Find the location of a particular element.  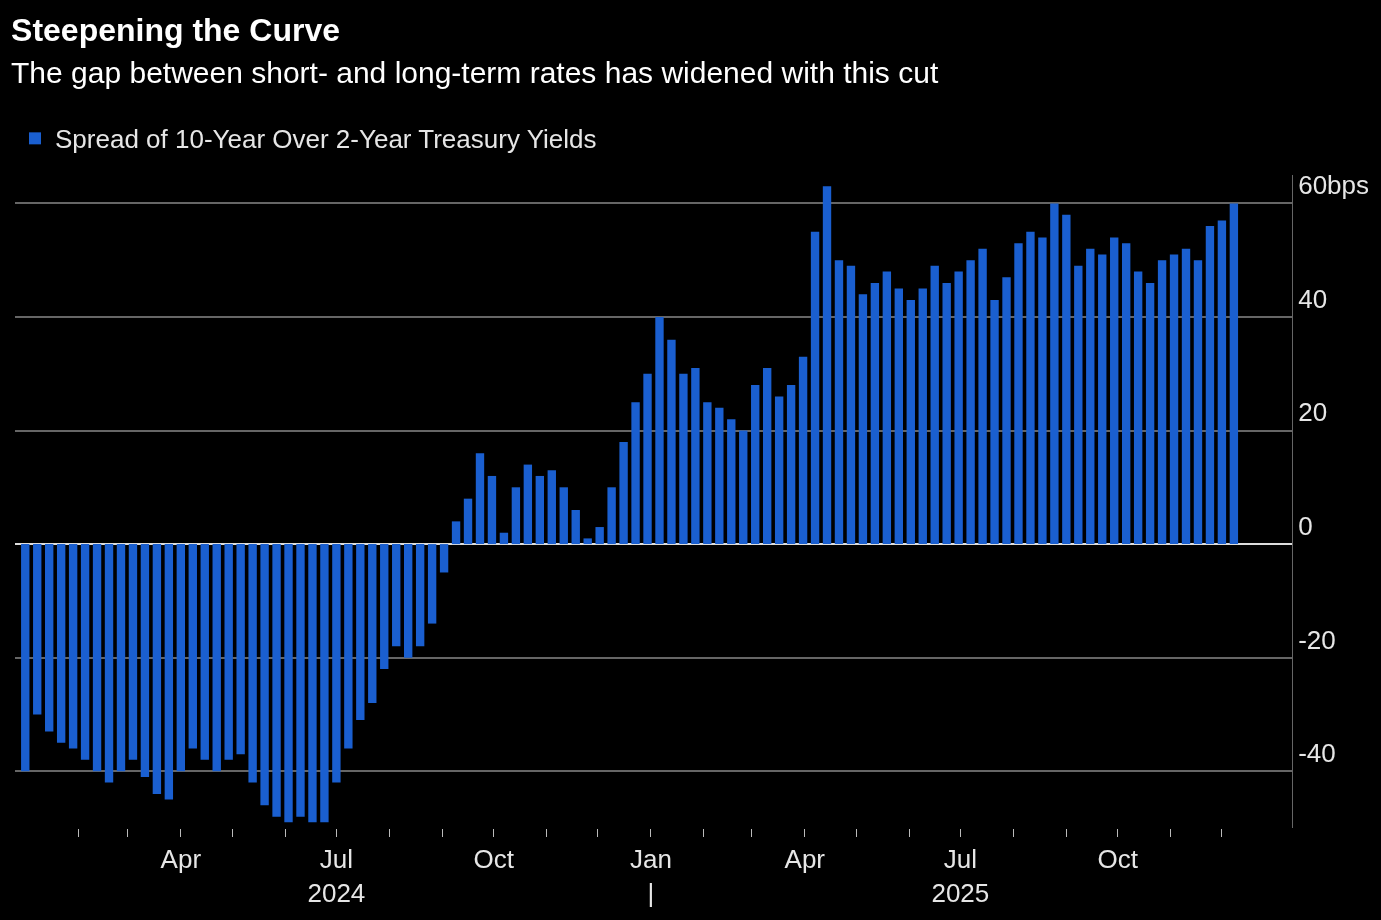

y-tick-label: 0 is located at coordinates (1305, 525).